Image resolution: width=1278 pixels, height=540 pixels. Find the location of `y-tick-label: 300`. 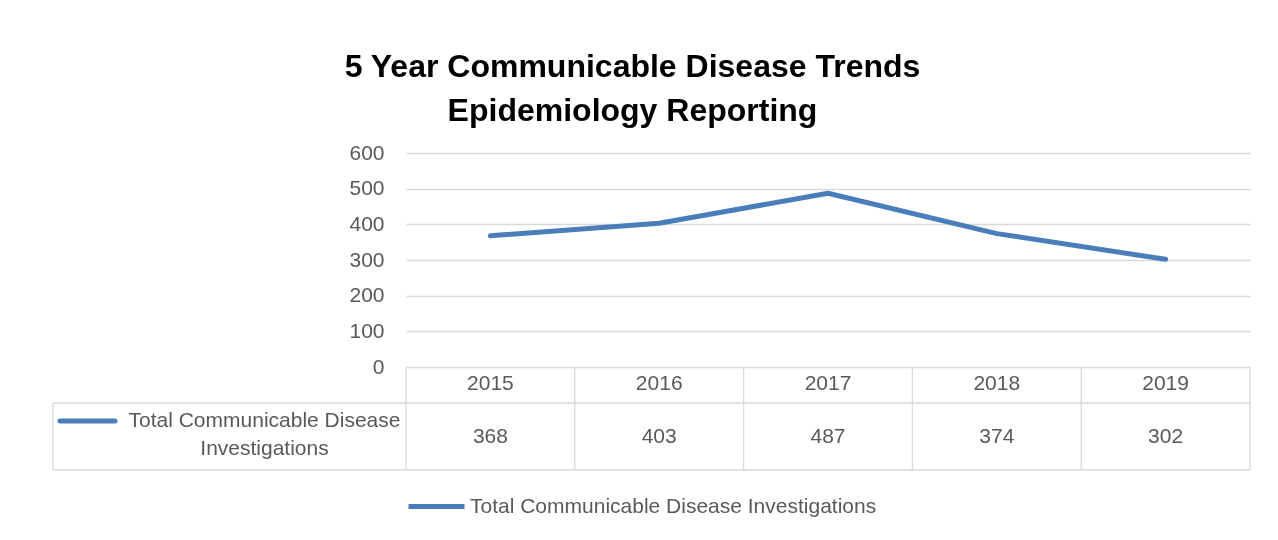

y-tick-label: 300 is located at coordinates (367, 259).